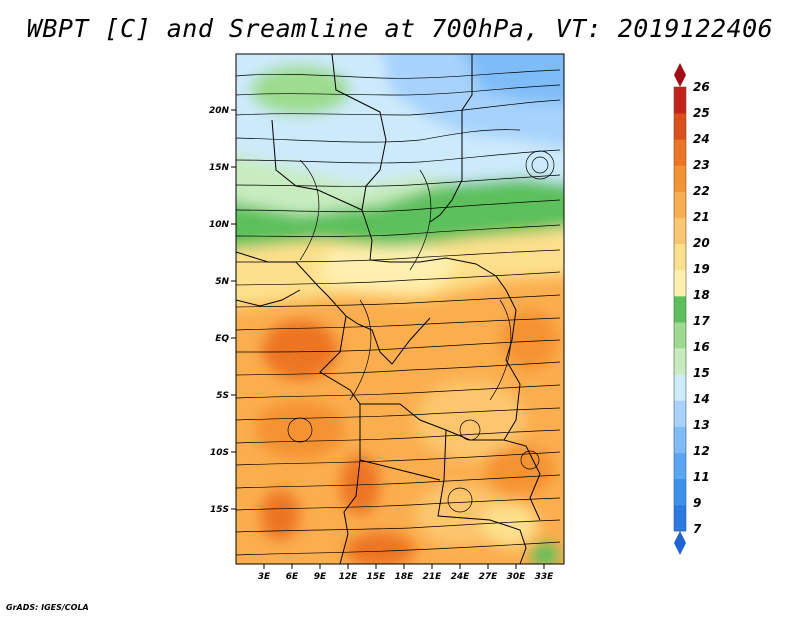 The image size is (800, 618). What do you see at coordinates (701, 87) in the screenshot?
I see `colorbar-label: 26` at bounding box center [701, 87].